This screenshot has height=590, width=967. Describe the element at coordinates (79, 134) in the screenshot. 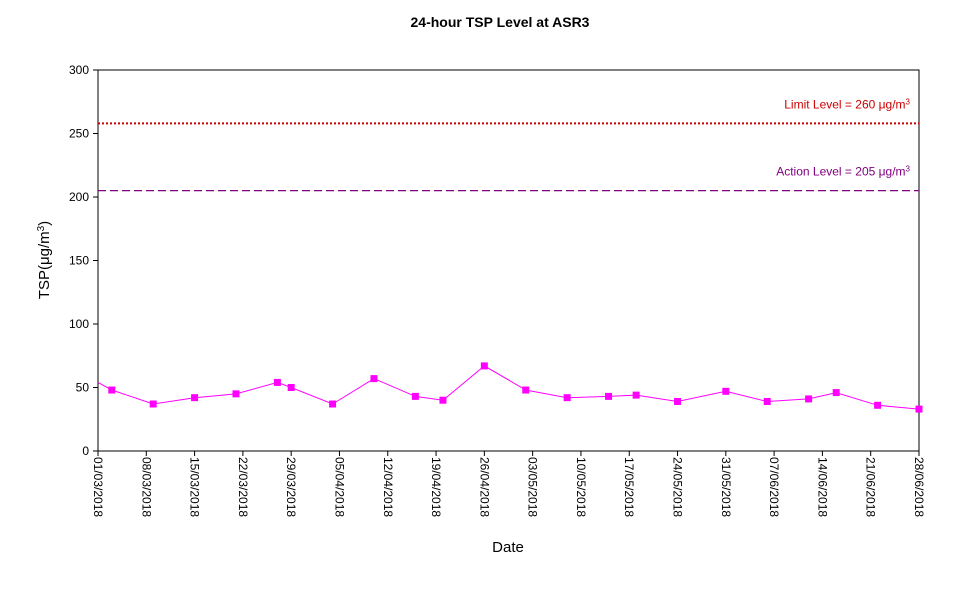

I see `y-tick-label: 250` at that location.